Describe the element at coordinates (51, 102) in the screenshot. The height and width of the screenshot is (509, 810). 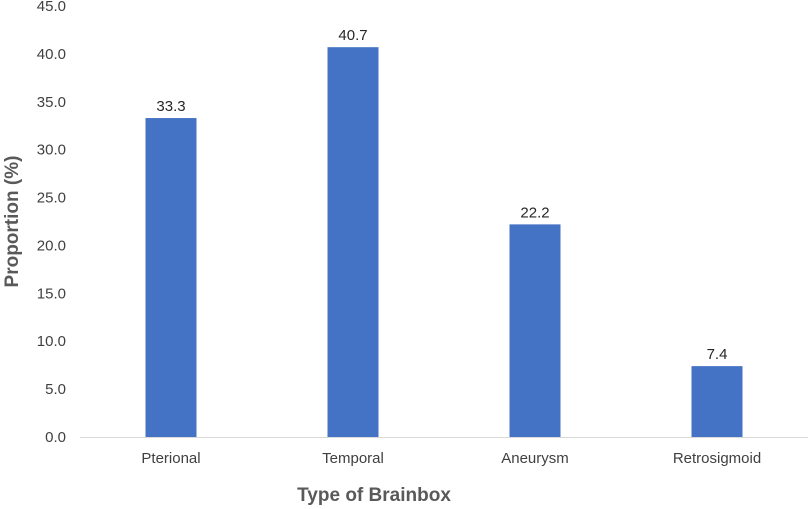
I see `y-tick-label: 35.0` at that location.